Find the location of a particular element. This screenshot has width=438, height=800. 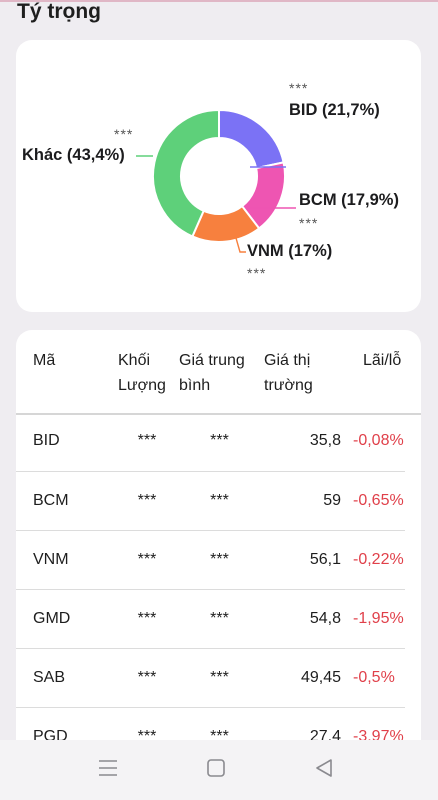

header-avg-price: Giá trung bình is located at coordinates (212, 373).